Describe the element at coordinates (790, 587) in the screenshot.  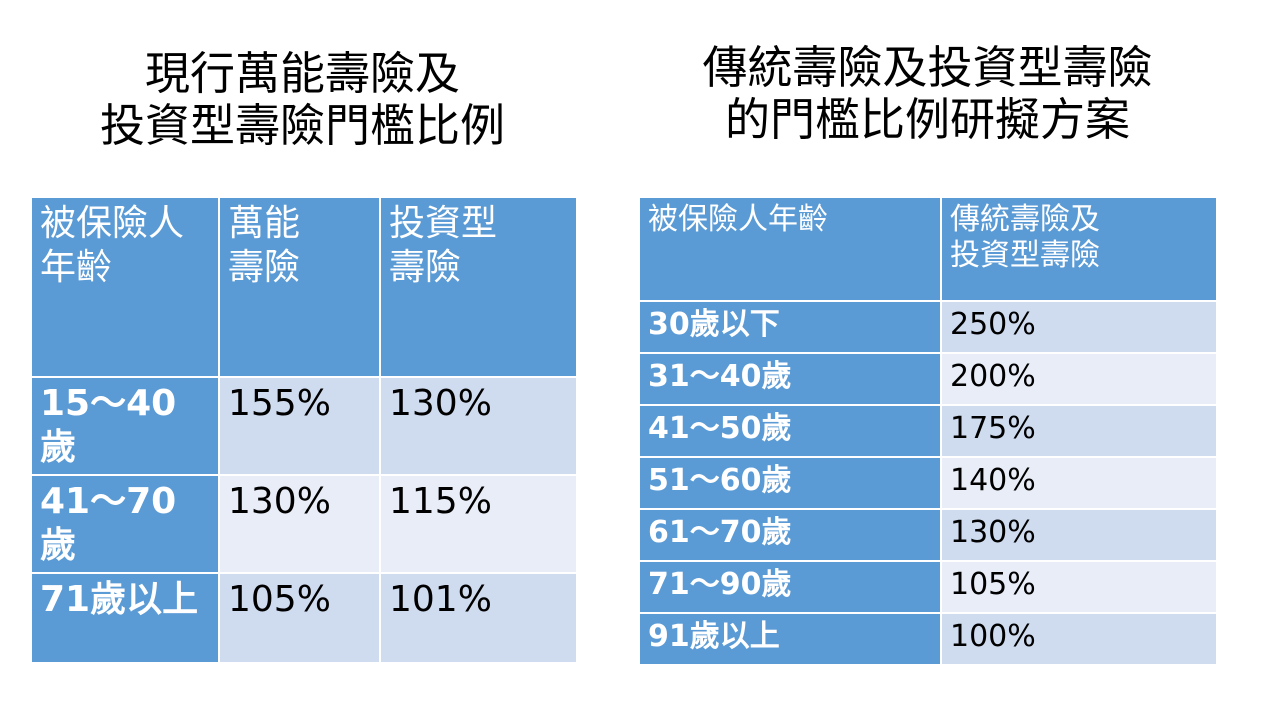
I see `age-cell: 71～90歲` at that location.